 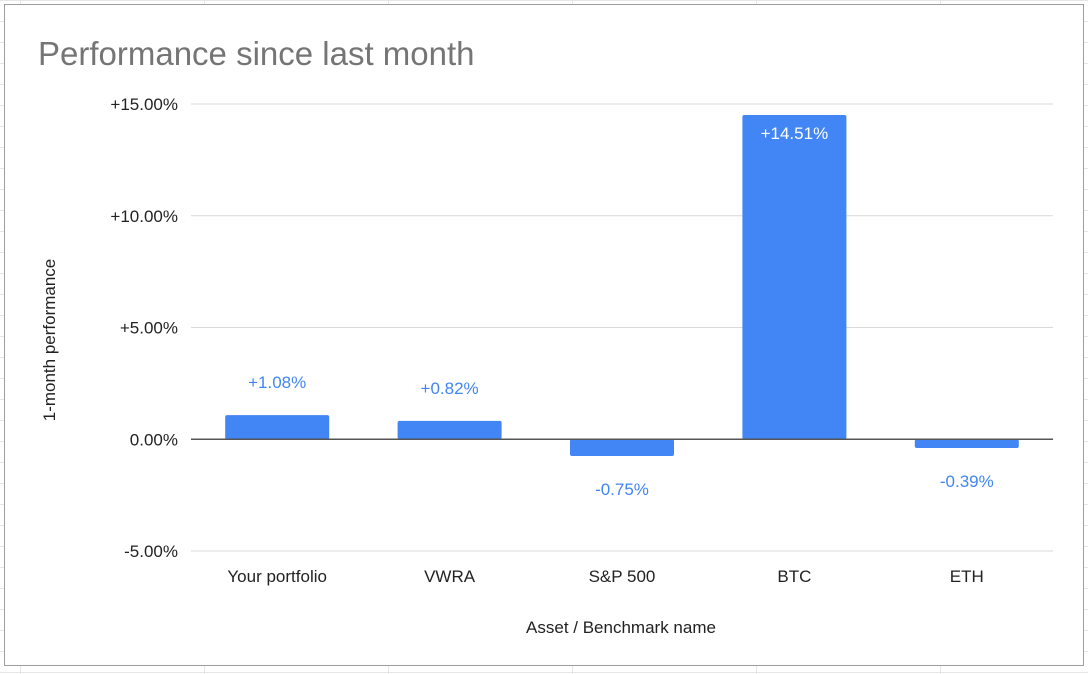 What do you see at coordinates (149, 328) in the screenshot?
I see `y-tick-label: +5.00%` at bounding box center [149, 328].